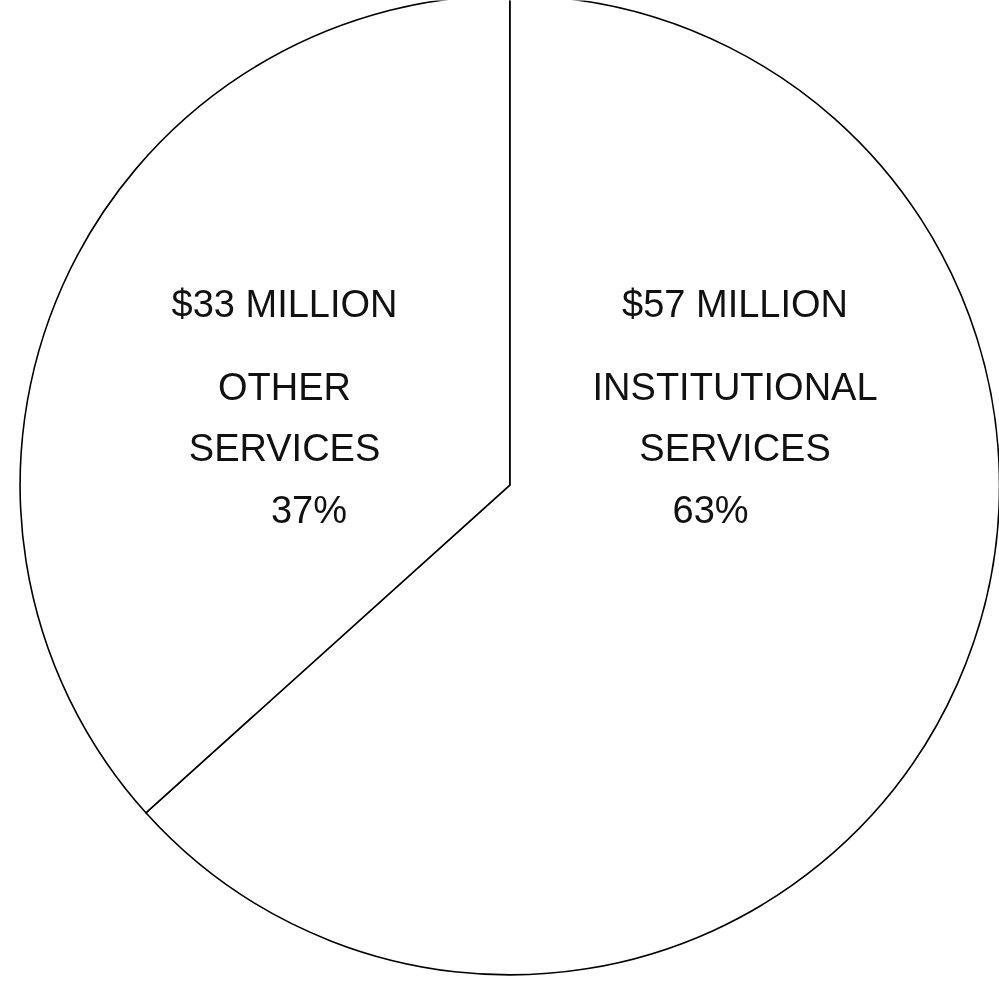 The image size is (999, 1006). What do you see at coordinates (284, 304) in the screenshot?
I see `data-label: $33 MILLION` at bounding box center [284, 304].